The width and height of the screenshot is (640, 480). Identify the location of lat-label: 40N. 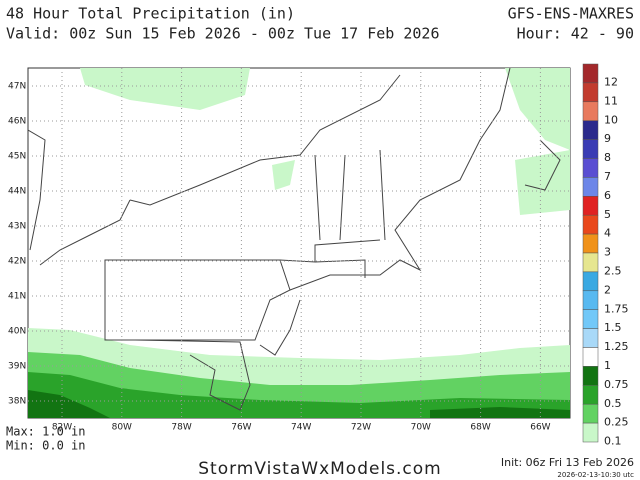
(17, 332).